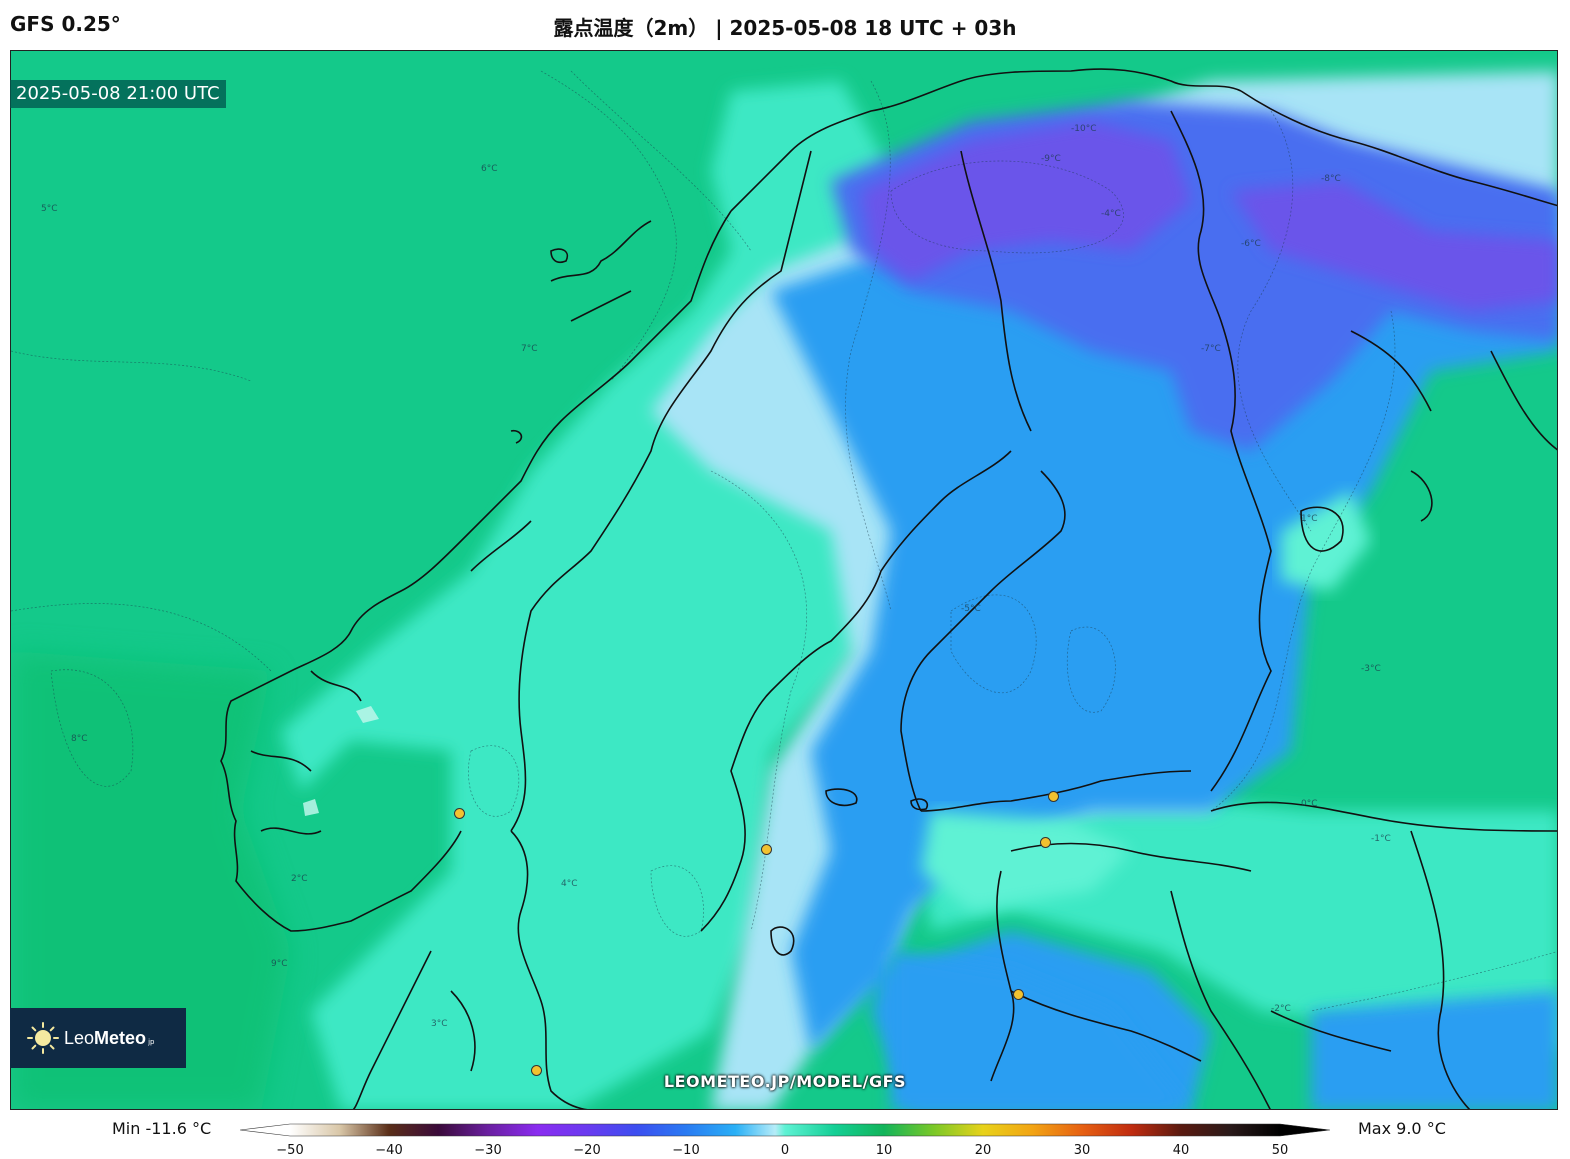 The width and height of the screenshot is (1570, 1159). I want to click on contour-label: 8°C, so click(79, 739).